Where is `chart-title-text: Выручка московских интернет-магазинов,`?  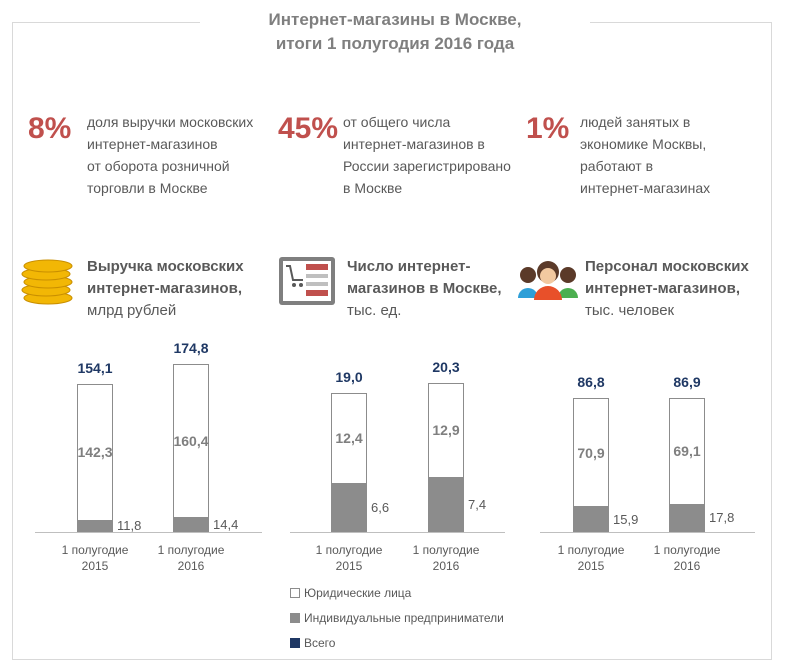
chart-title-text: Выручка московских интернет-магазинов, is located at coordinates (165, 277).